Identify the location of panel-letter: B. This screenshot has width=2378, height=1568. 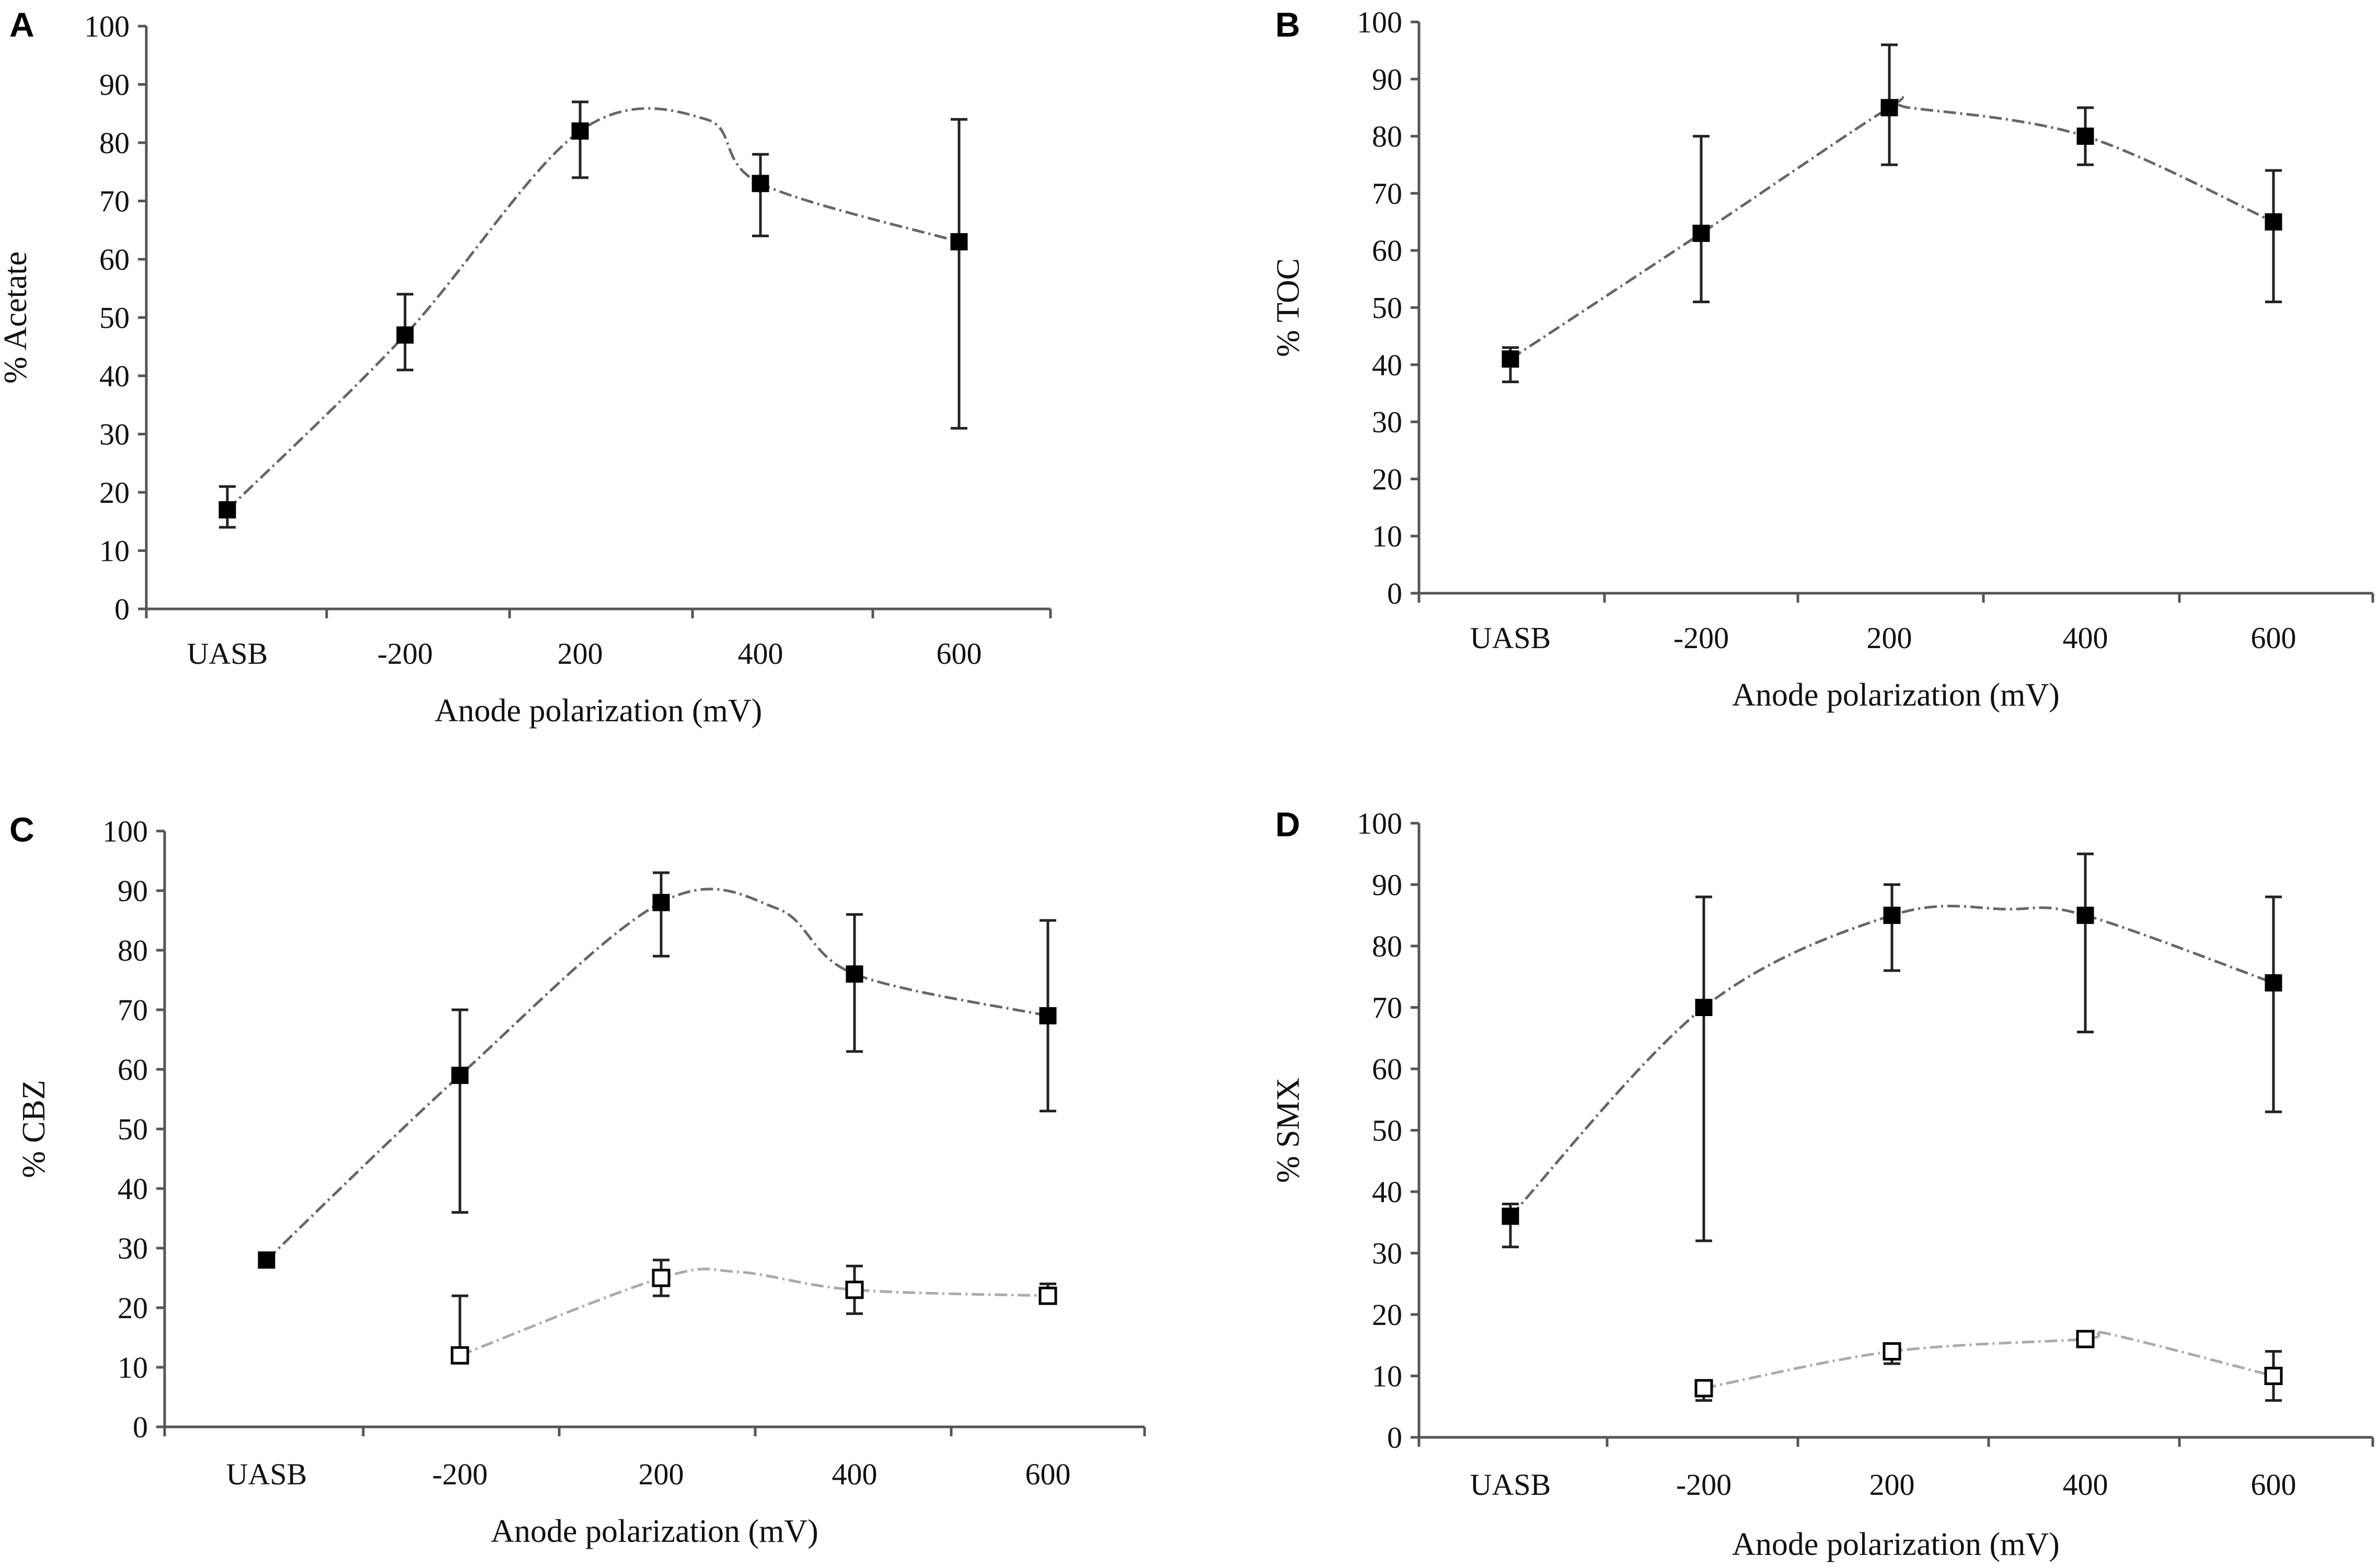
(1287, 24).